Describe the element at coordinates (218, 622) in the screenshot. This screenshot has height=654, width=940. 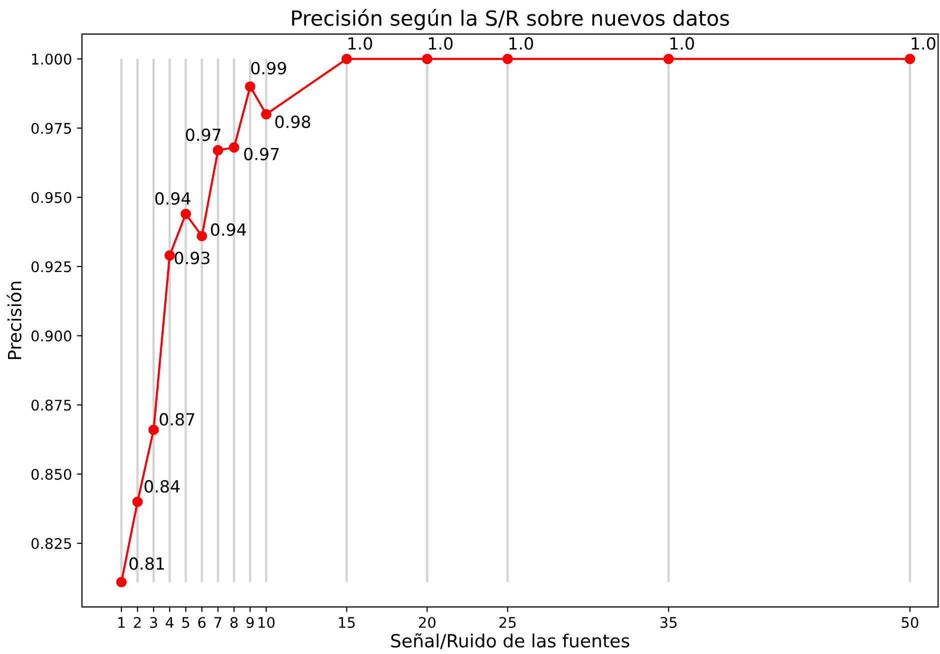
I see `x-tick-label: 7` at that location.